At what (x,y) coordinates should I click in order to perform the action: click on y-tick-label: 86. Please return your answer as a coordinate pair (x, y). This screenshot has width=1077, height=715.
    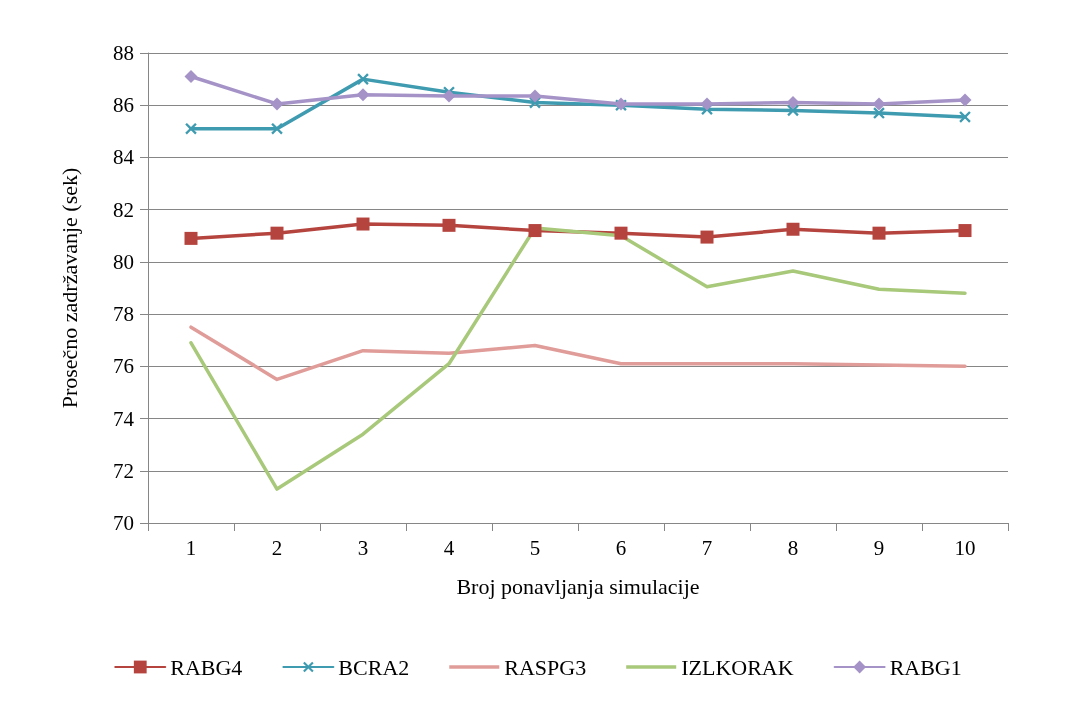
    Looking at the image, I should click on (123, 105).